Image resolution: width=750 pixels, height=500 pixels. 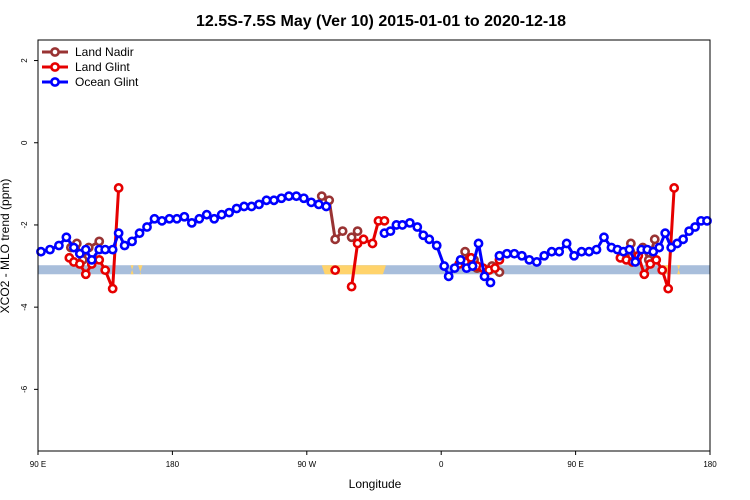 What do you see at coordinates (441, 464) in the screenshot?
I see `x-tick-label: 0` at bounding box center [441, 464].